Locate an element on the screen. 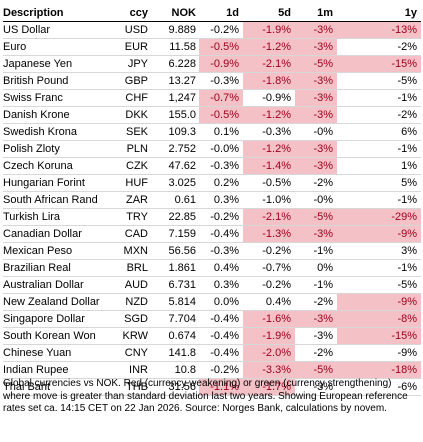  cell-description: South Korean Won is located at coordinates (56, 336).